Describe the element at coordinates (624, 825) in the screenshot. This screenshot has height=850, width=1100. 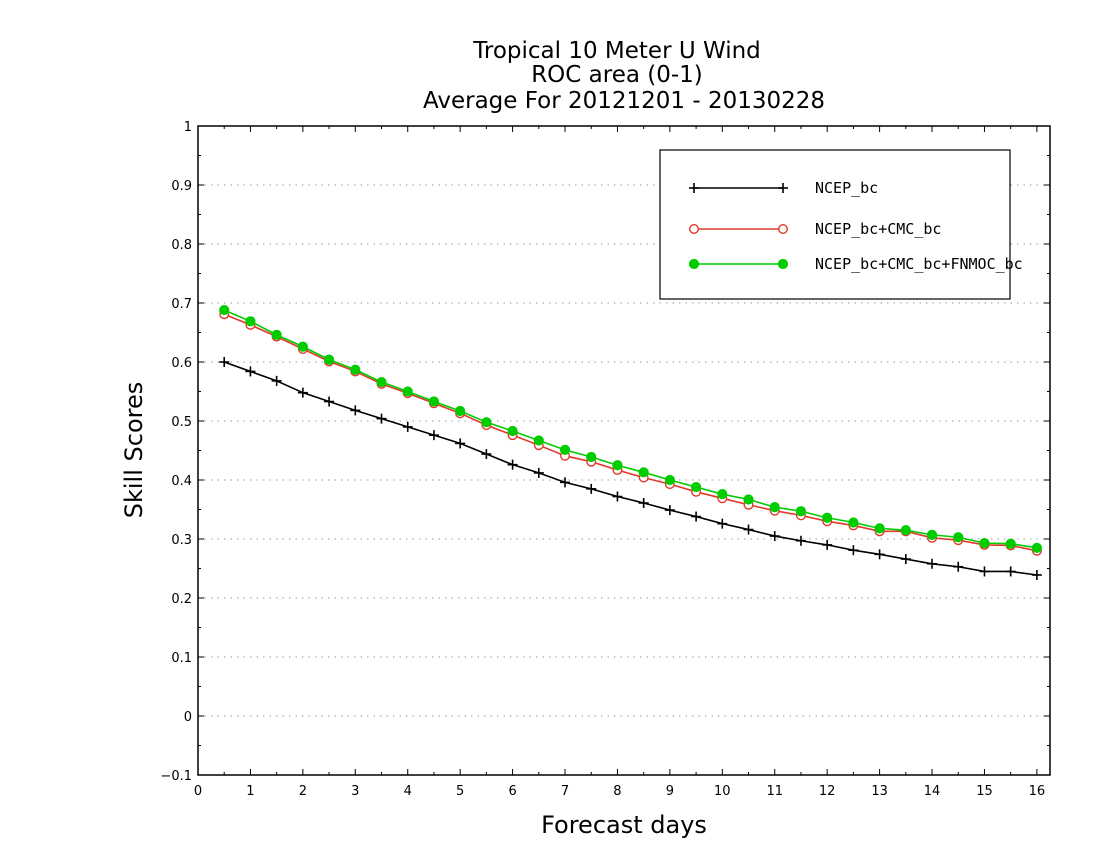
I see `x-axis-label: Forecast days` at that location.